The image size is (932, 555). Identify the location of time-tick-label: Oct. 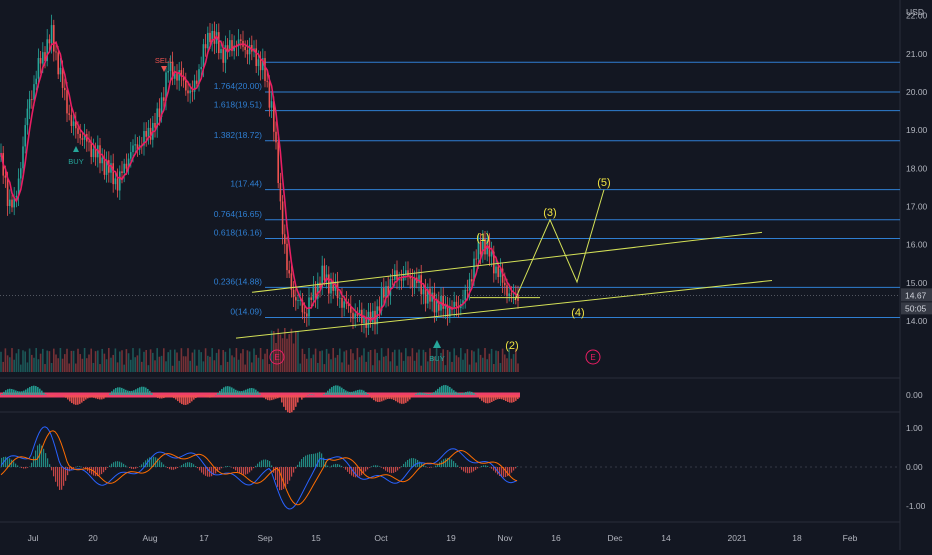
(381, 538).